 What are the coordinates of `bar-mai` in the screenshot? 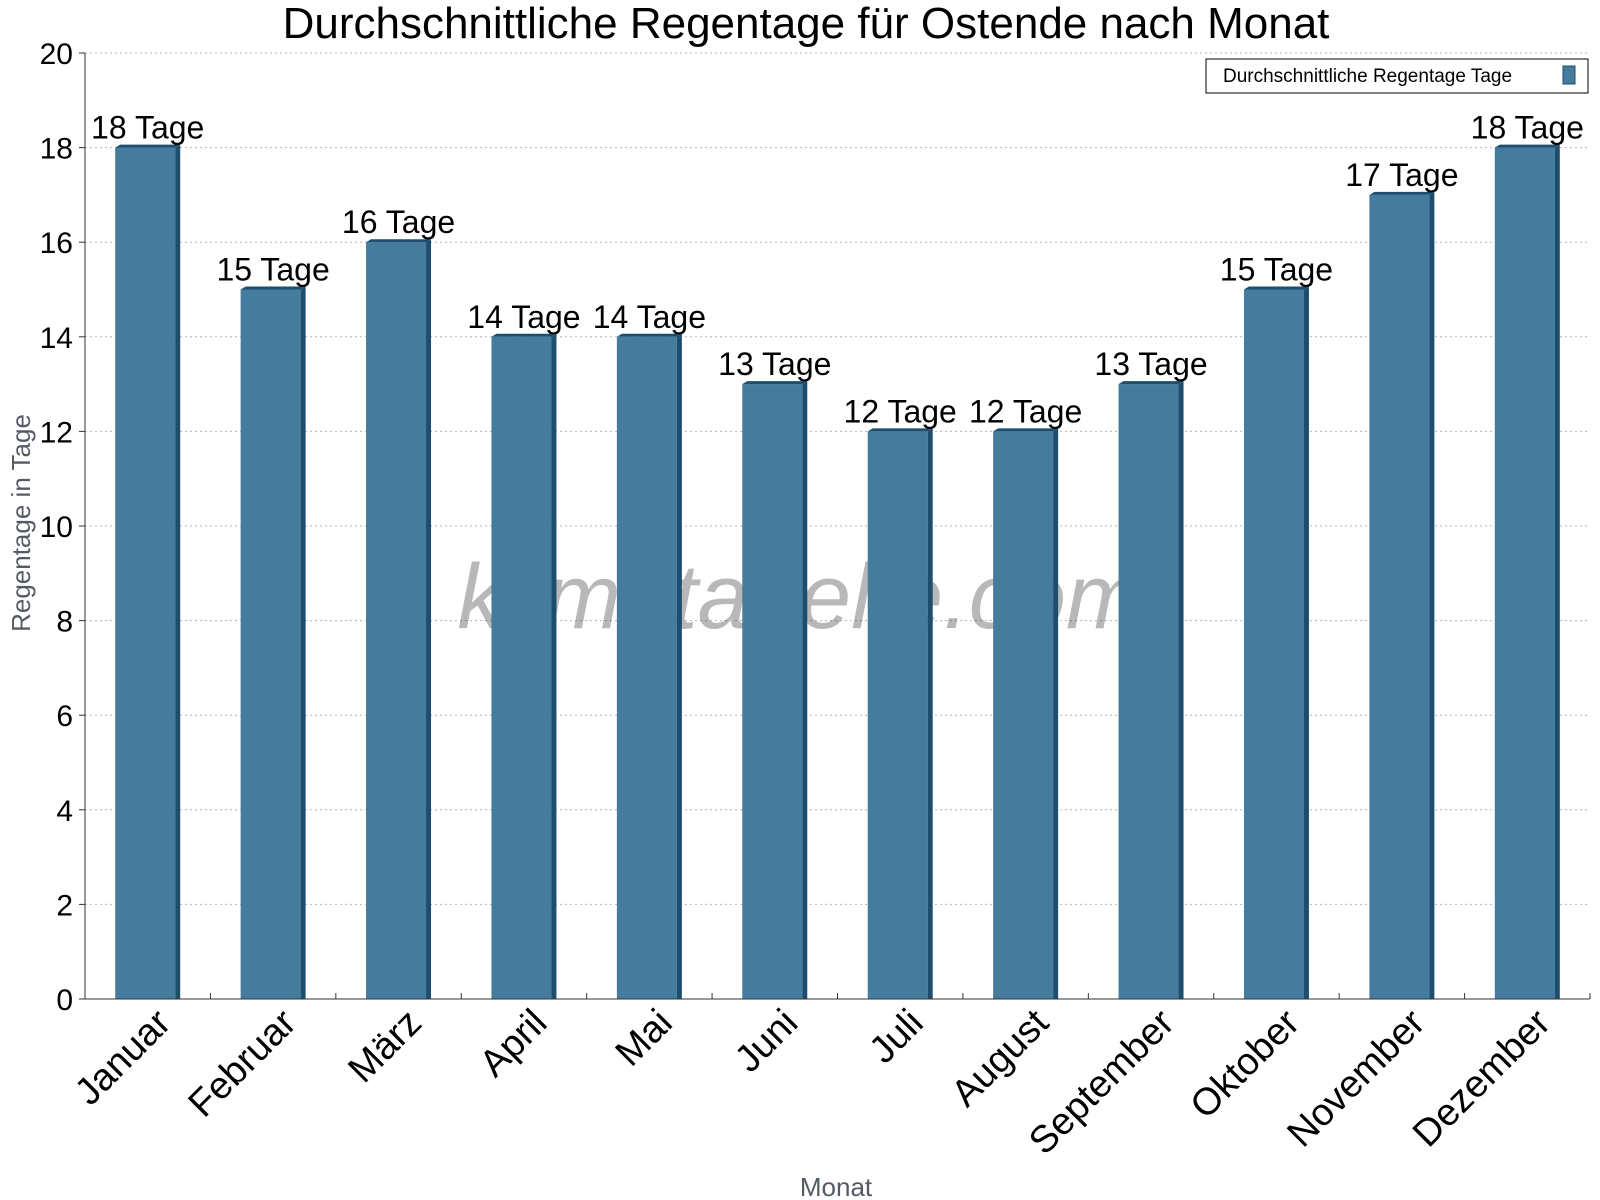 It's located at (649, 666).